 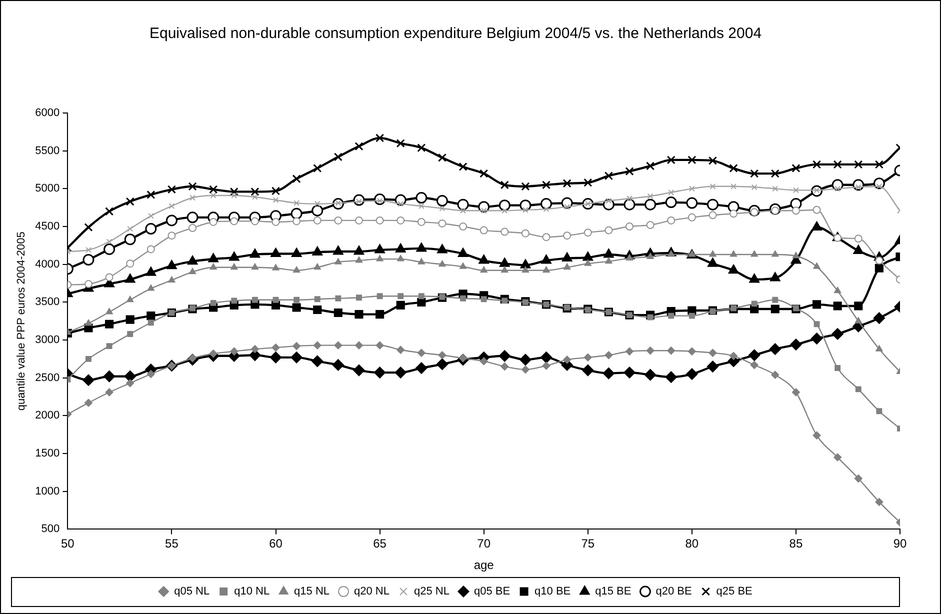 I want to click on legend-label: q10 NL, so click(x=252, y=592).